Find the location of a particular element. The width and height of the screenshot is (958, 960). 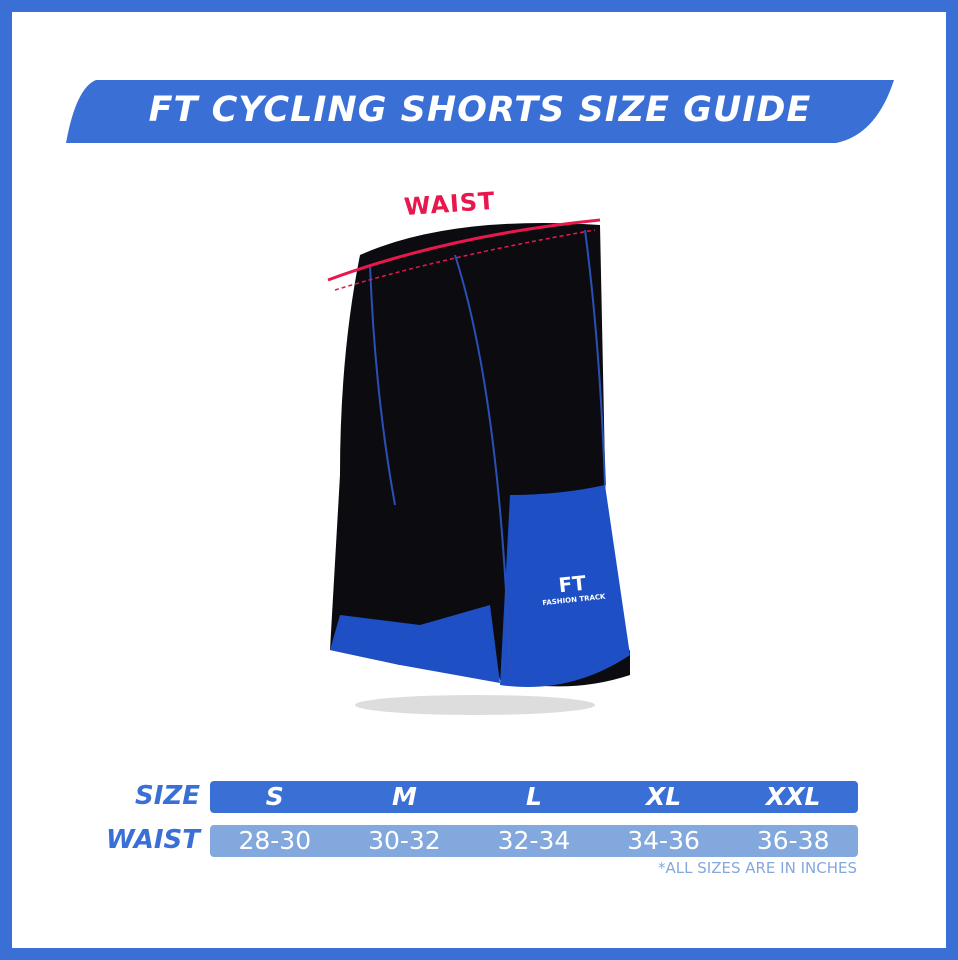

page-title: FT CYCLING SHORTS SIZE GUIDE is located at coordinates (480, 110).